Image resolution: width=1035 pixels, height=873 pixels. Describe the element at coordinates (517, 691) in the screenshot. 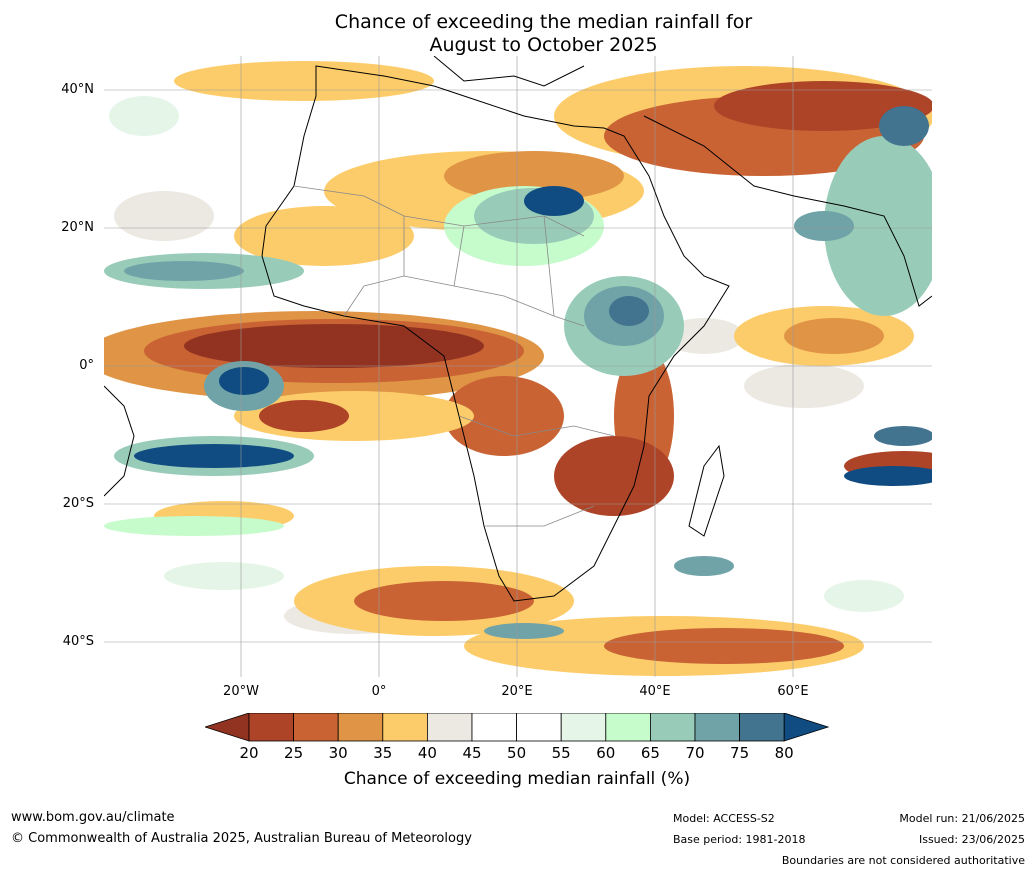

I see `lon-label-20e: 20°E` at that location.